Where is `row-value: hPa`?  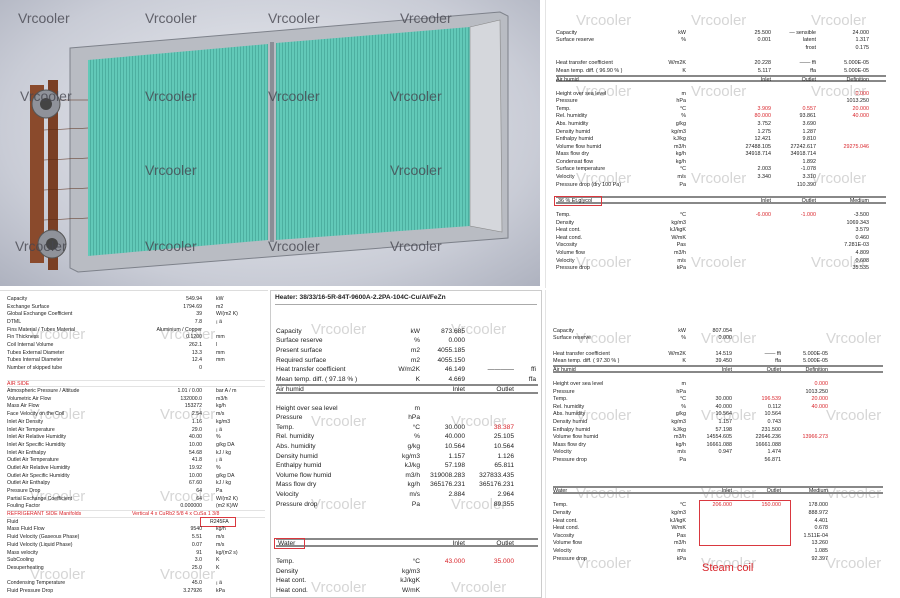 row-value: hPa is located at coordinates (681, 391).